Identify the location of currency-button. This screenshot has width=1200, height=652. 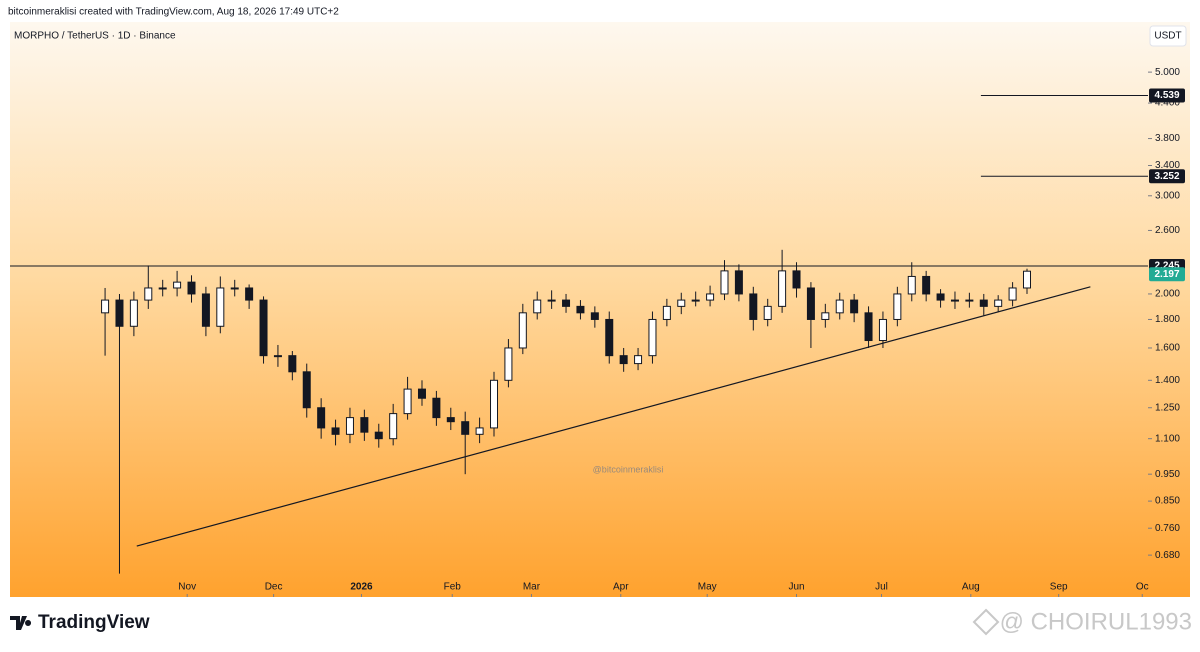
(1168, 36).